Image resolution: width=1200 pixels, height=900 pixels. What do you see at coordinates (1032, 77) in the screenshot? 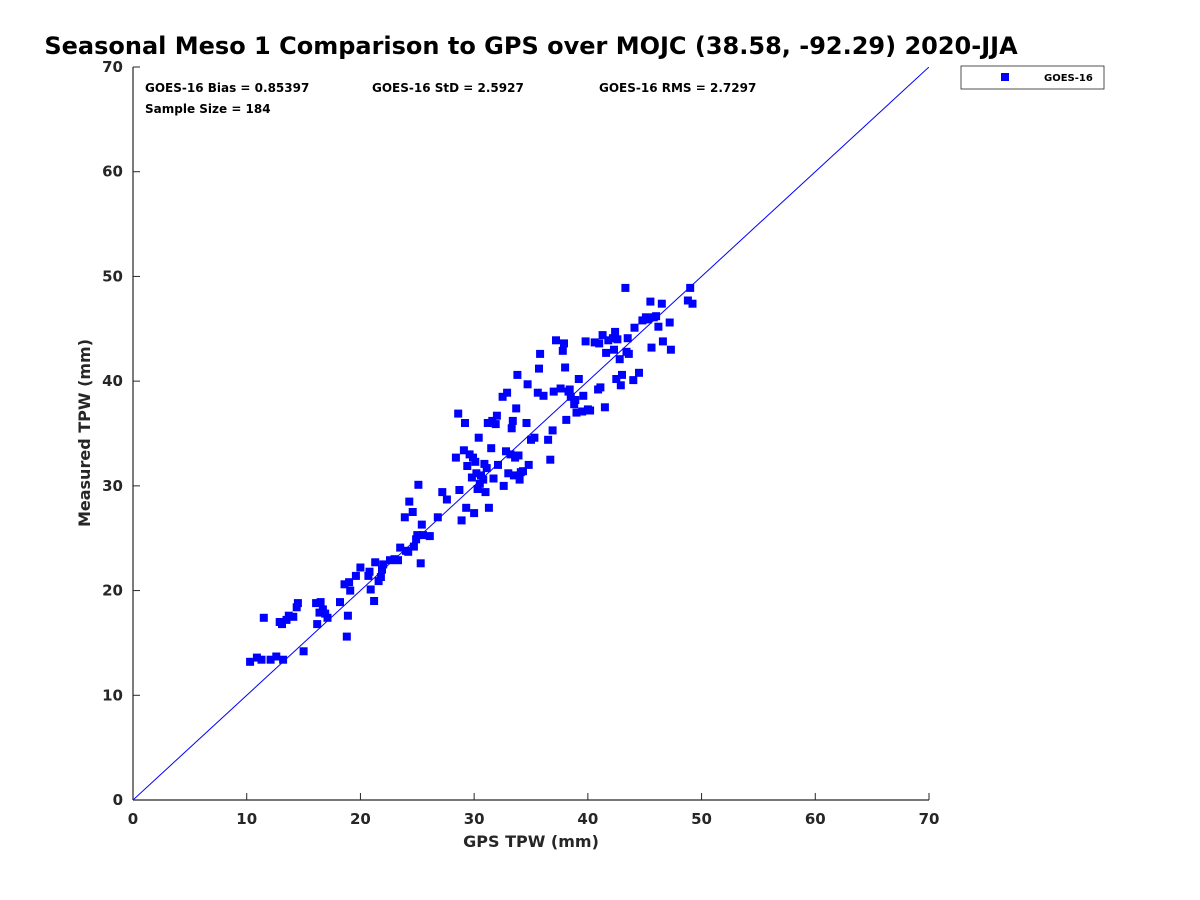
I see `legend-box` at bounding box center [1032, 77].